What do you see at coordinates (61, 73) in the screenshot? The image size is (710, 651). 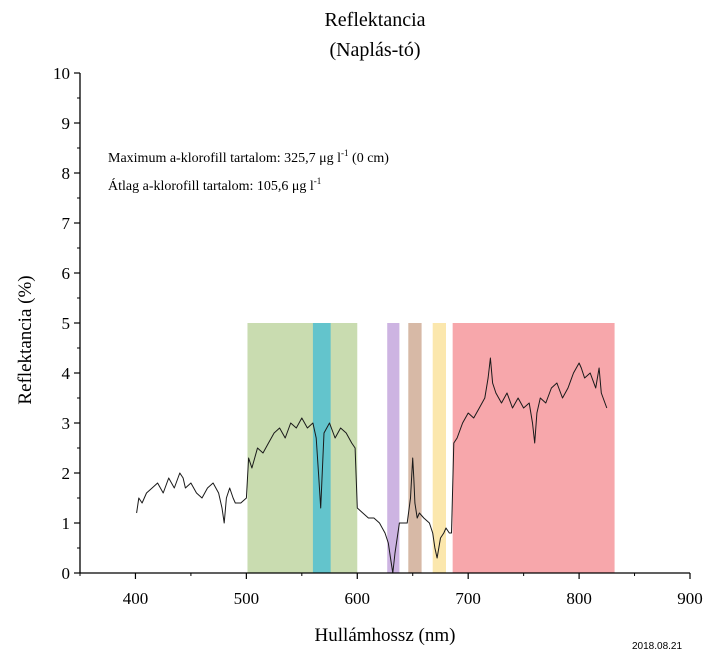 I see `y-tick-label-10: 10` at bounding box center [61, 73].